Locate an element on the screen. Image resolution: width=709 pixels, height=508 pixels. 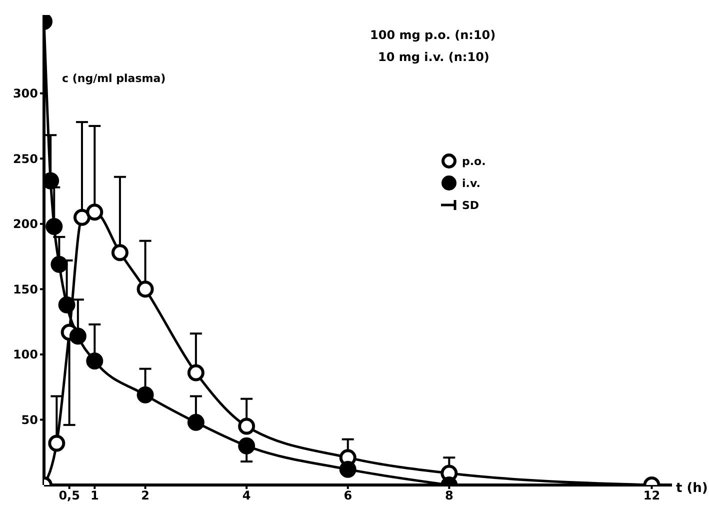
x-tick-label: 6 is located at coordinates (348, 495).